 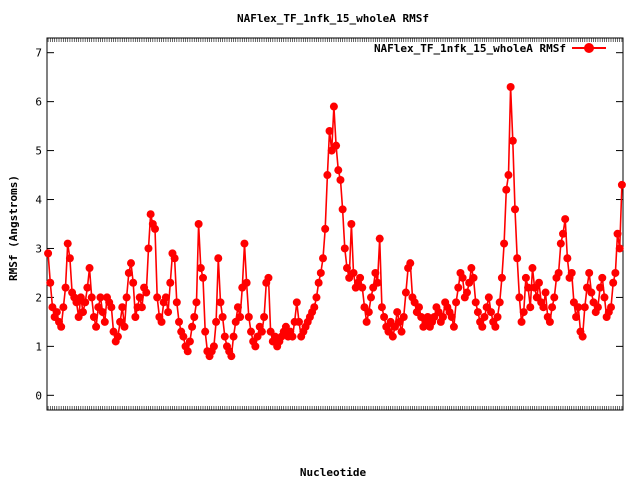 What do you see at coordinates (38, 395) in the screenshot?
I see `y-tick-label: 0` at bounding box center [38, 395].